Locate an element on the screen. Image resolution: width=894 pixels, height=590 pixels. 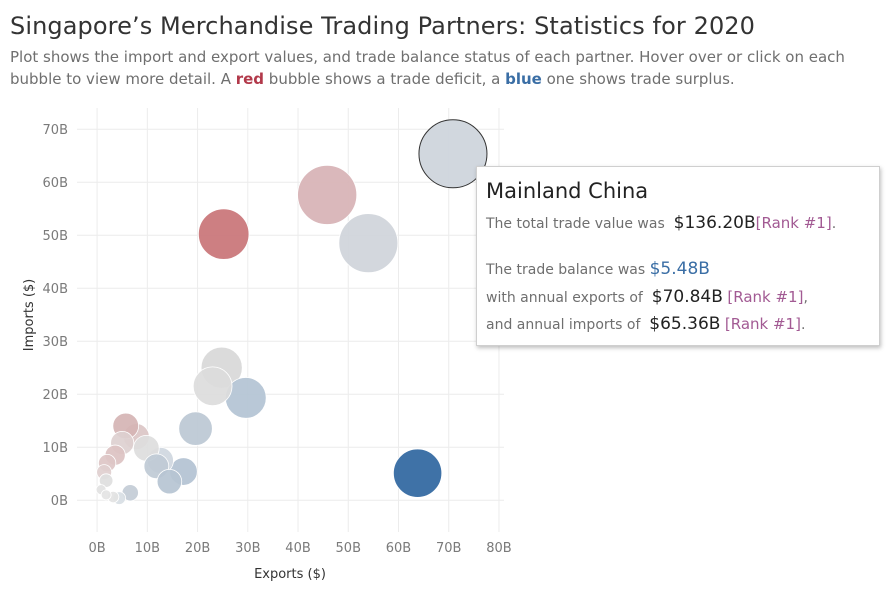
subtitle-red-word: red is located at coordinates (250, 79).